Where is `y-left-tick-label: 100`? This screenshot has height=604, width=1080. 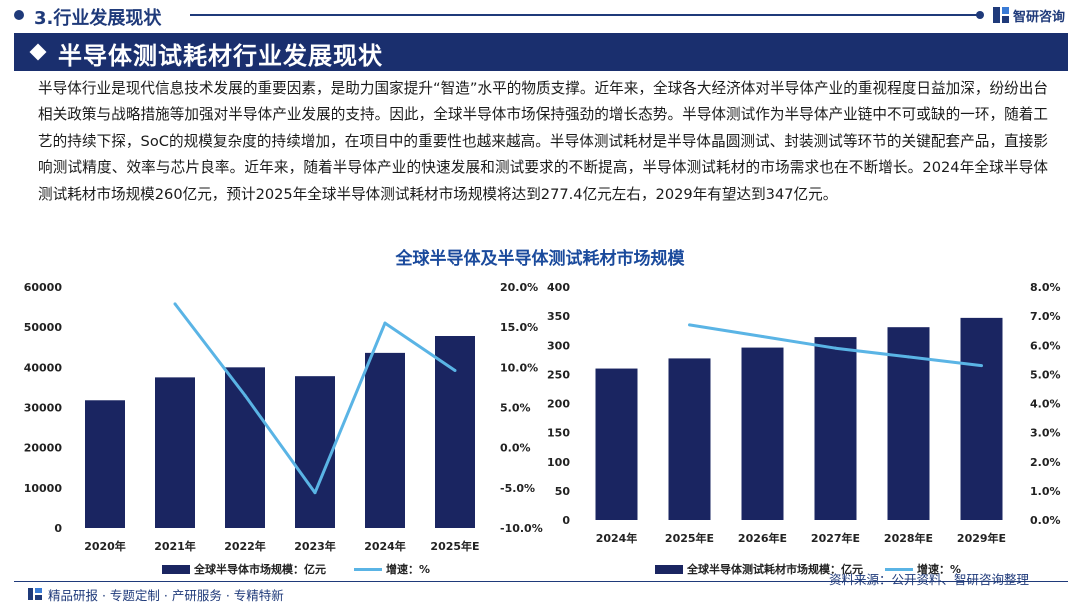
y-left-tick-label: 100 is located at coordinates (558, 462).